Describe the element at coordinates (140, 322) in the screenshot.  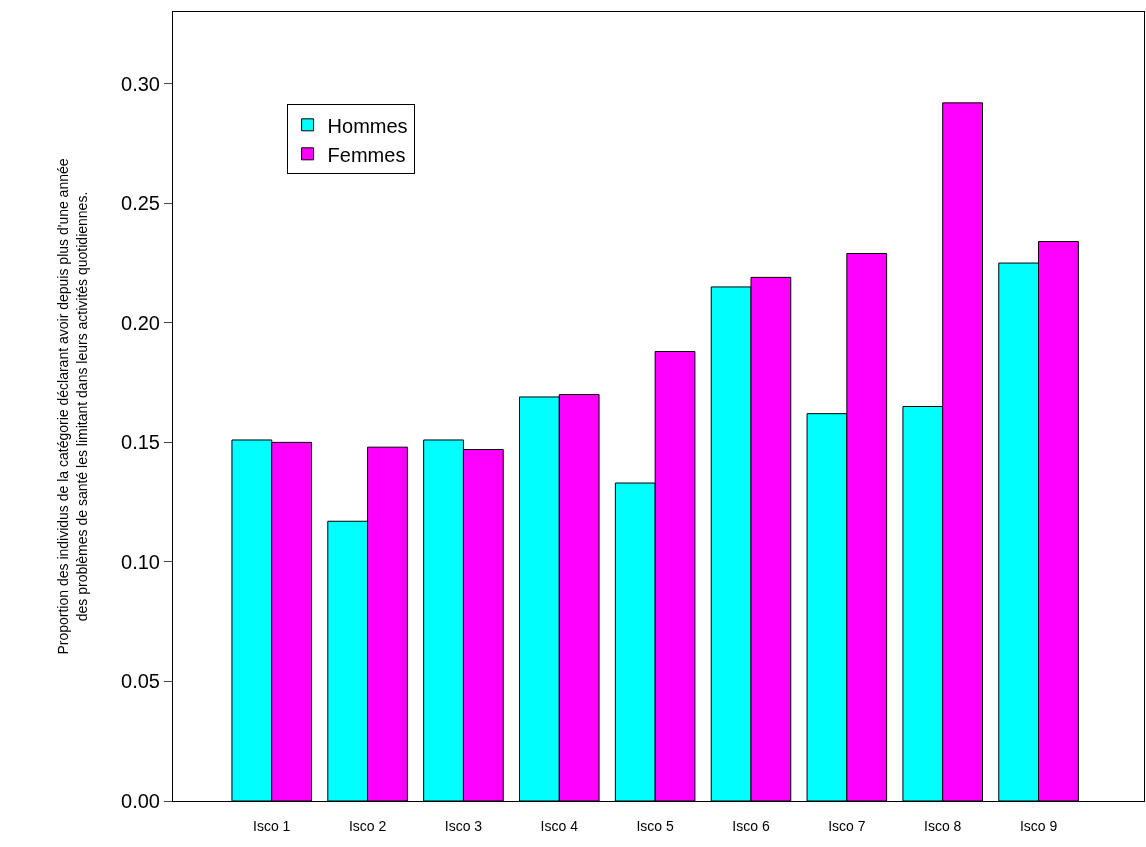
I see `y-tick-label: 0.20` at that location.